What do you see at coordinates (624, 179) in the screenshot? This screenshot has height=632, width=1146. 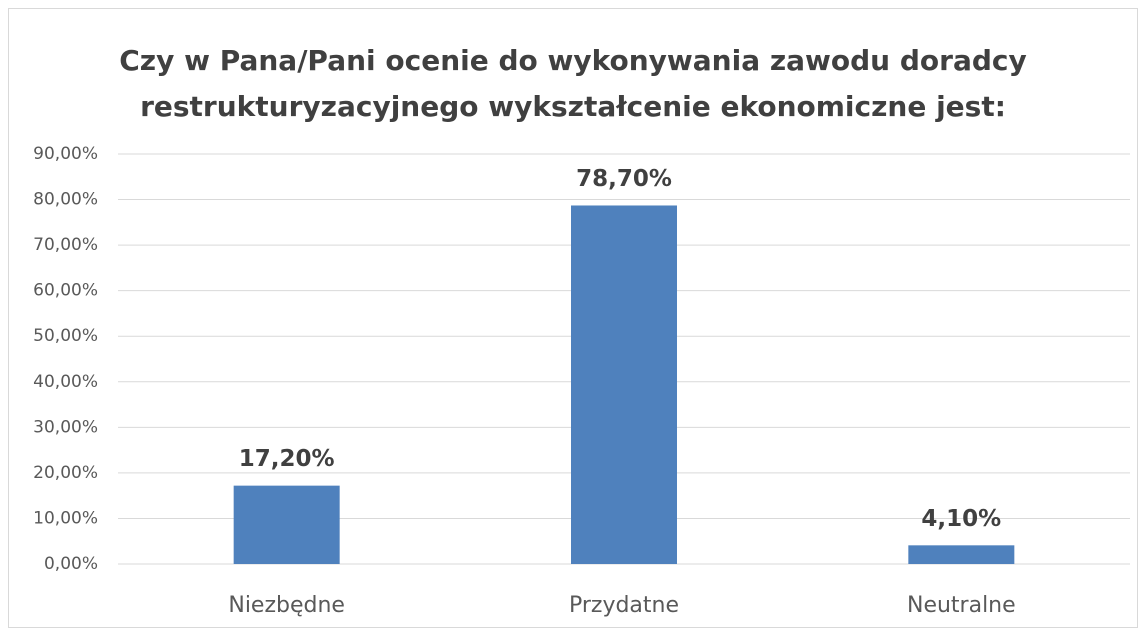 I see `value-label: 78,70%` at bounding box center [624, 179].